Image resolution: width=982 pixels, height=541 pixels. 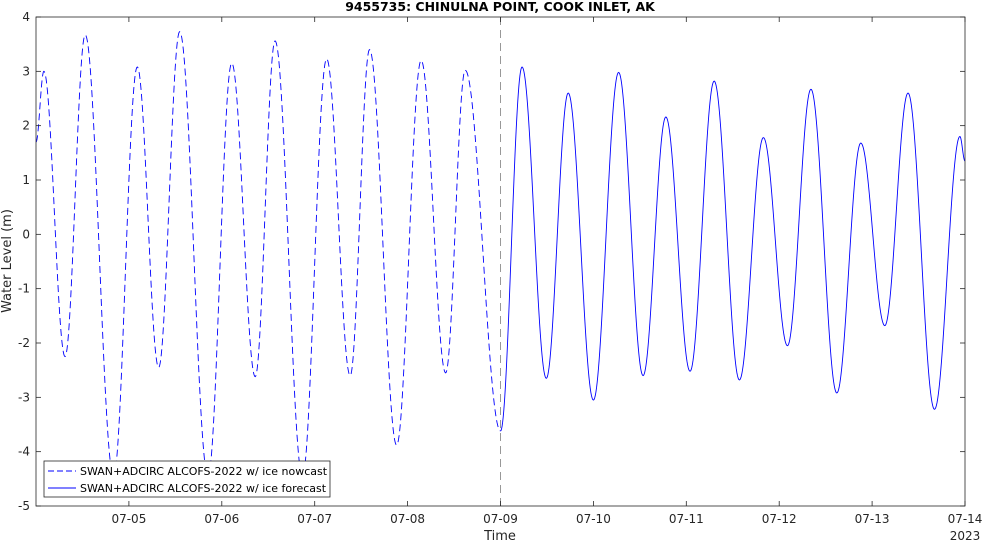 I want to click on y-tick-label: 4, so click(x=26, y=17).